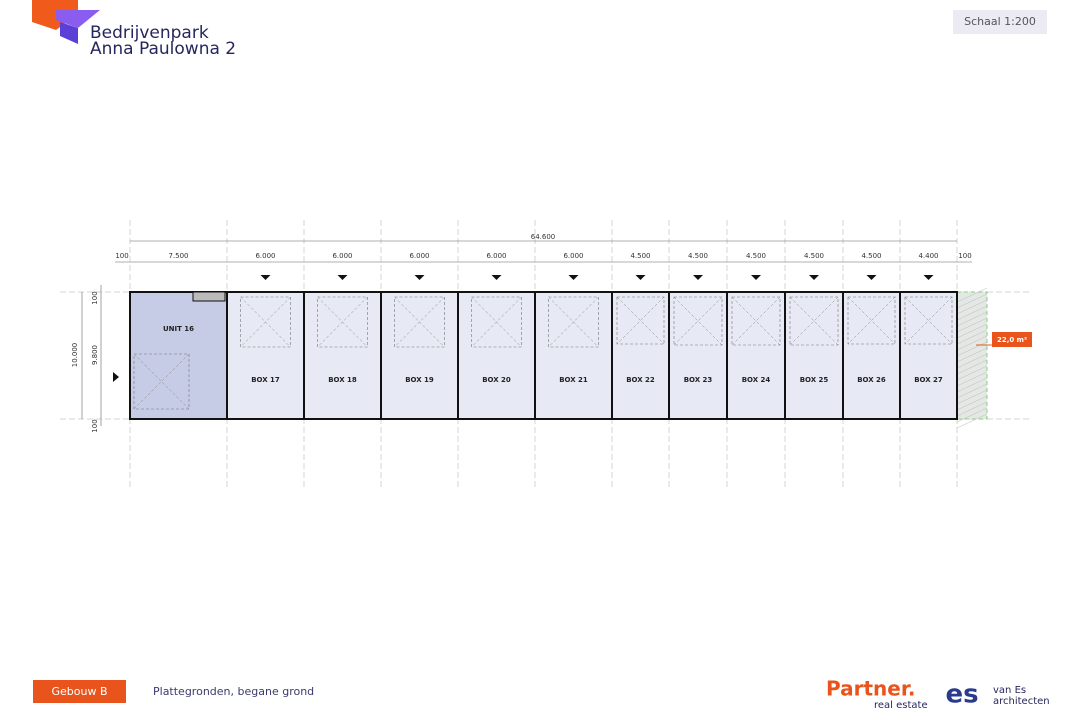 This screenshot has height=720, width=1080. What do you see at coordinates (901, 705) in the screenshot?
I see `partner-sub: real estate` at bounding box center [901, 705].